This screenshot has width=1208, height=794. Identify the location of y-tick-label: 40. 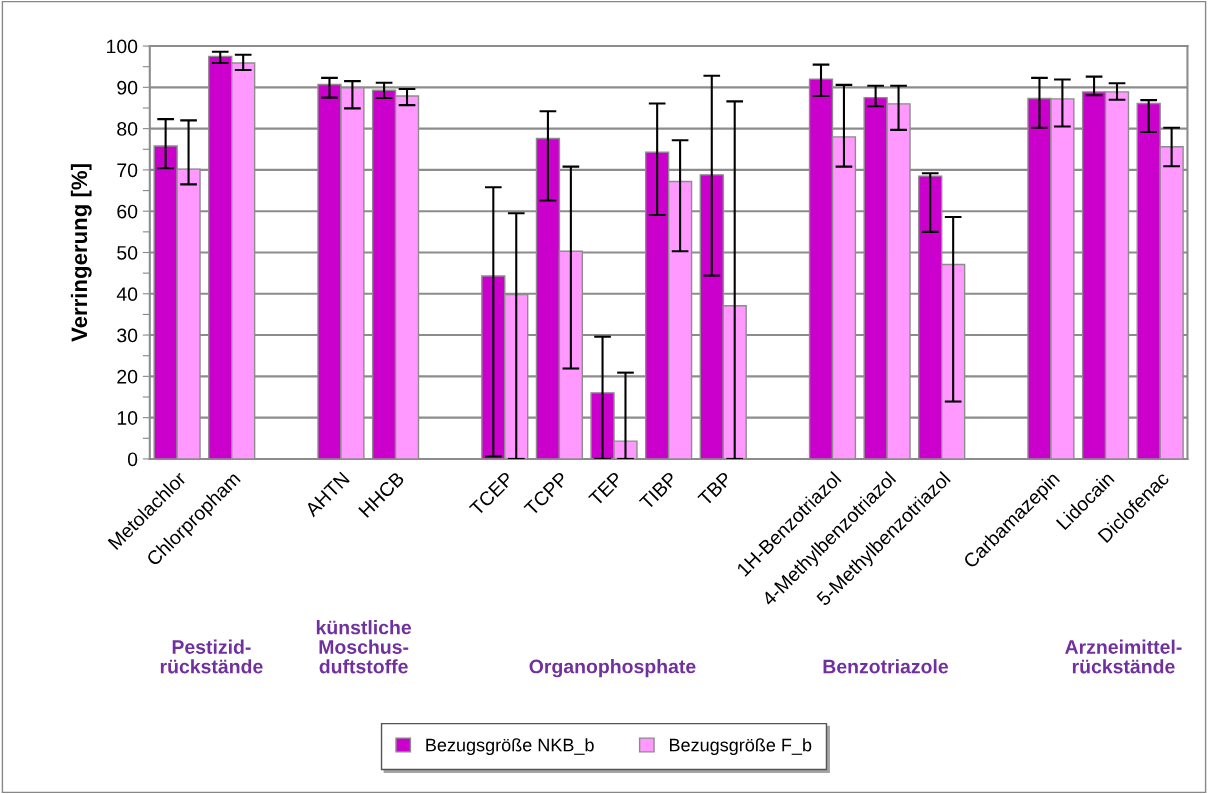
(127, 294).